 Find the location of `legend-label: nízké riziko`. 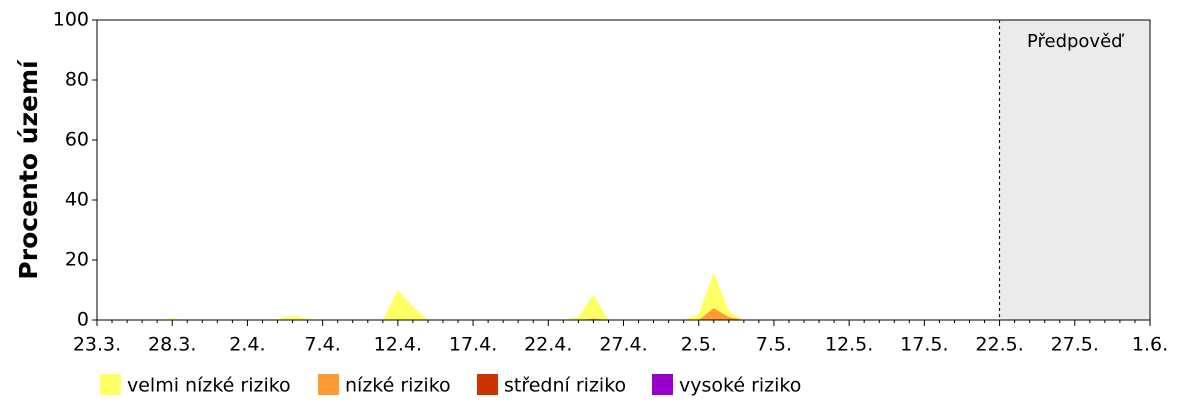

legend-label: nízké riziko is located at coordinates (398, 386).